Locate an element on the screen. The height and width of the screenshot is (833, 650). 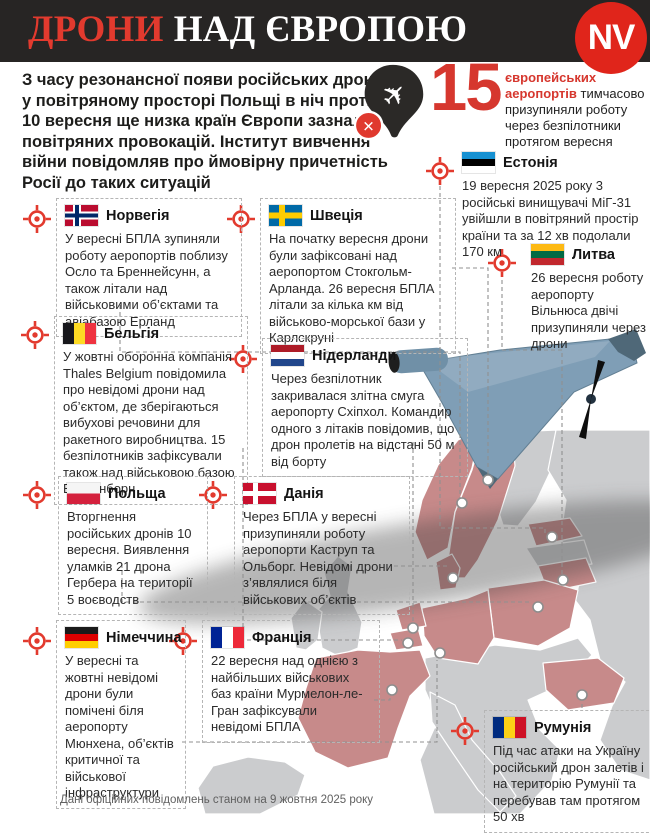
stat-highlight: європейських аеропортів is located at coordinates (551, 85).